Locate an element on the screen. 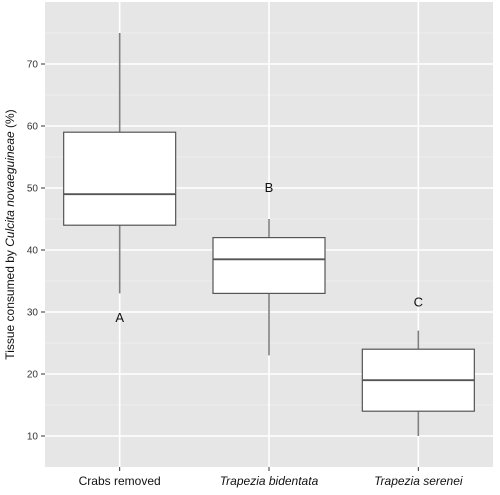  y-axis-ticks: 10 20 30 40 50 60 70 is located at coordinates (36, 251).